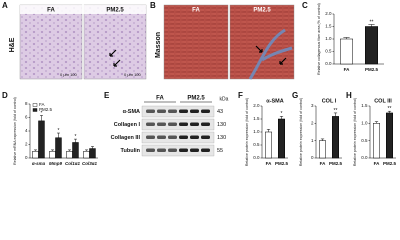 This screenshot has width=400, height=240. I want to click on row-label: α-SMA, so click(131, 112).